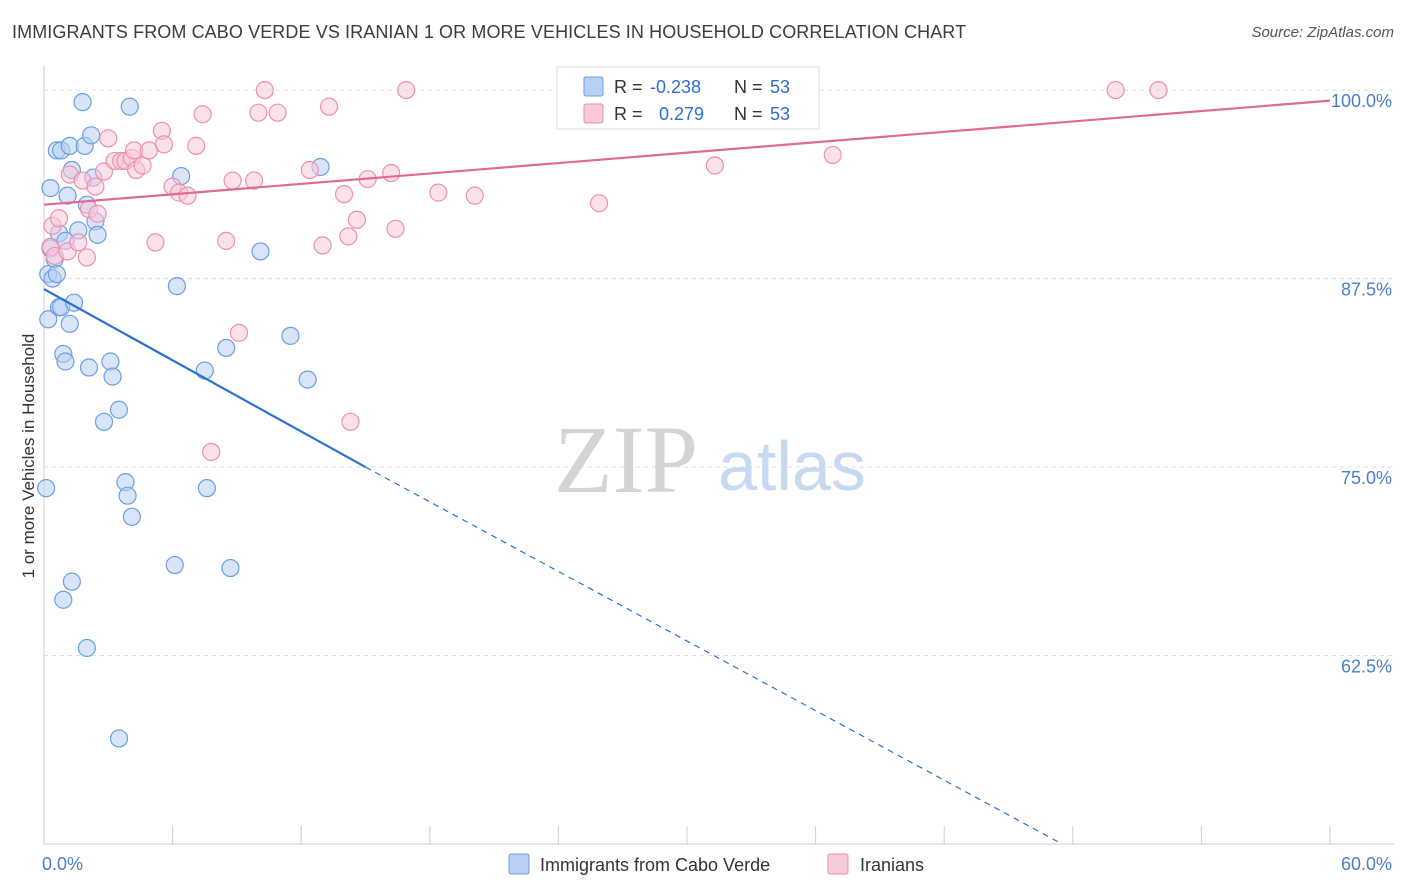 This screenshot has height=892, width=1406. I want to click on legend-swatch-cabo-verde, so click(593, 86).